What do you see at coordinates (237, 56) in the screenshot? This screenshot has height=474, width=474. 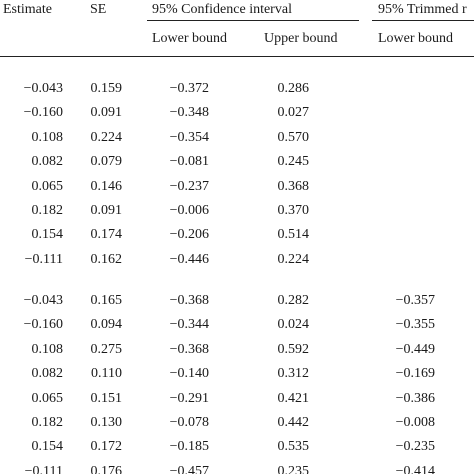 I see `header-bottom-rule` at bounding box center [237, 56].